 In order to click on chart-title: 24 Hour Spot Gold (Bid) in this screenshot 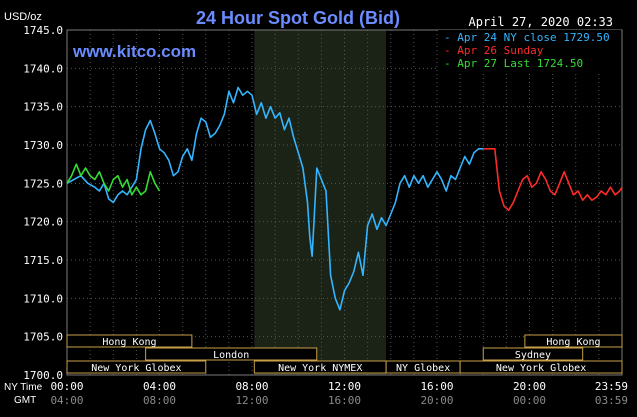, I will do `click(298, 18)`.